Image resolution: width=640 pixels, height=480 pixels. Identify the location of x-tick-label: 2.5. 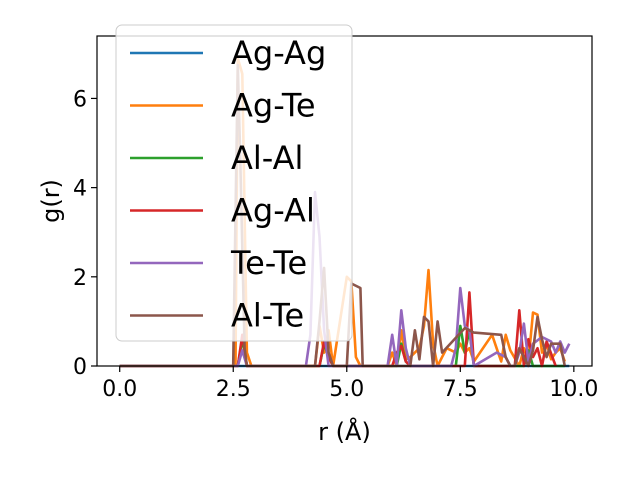
(233, 389).